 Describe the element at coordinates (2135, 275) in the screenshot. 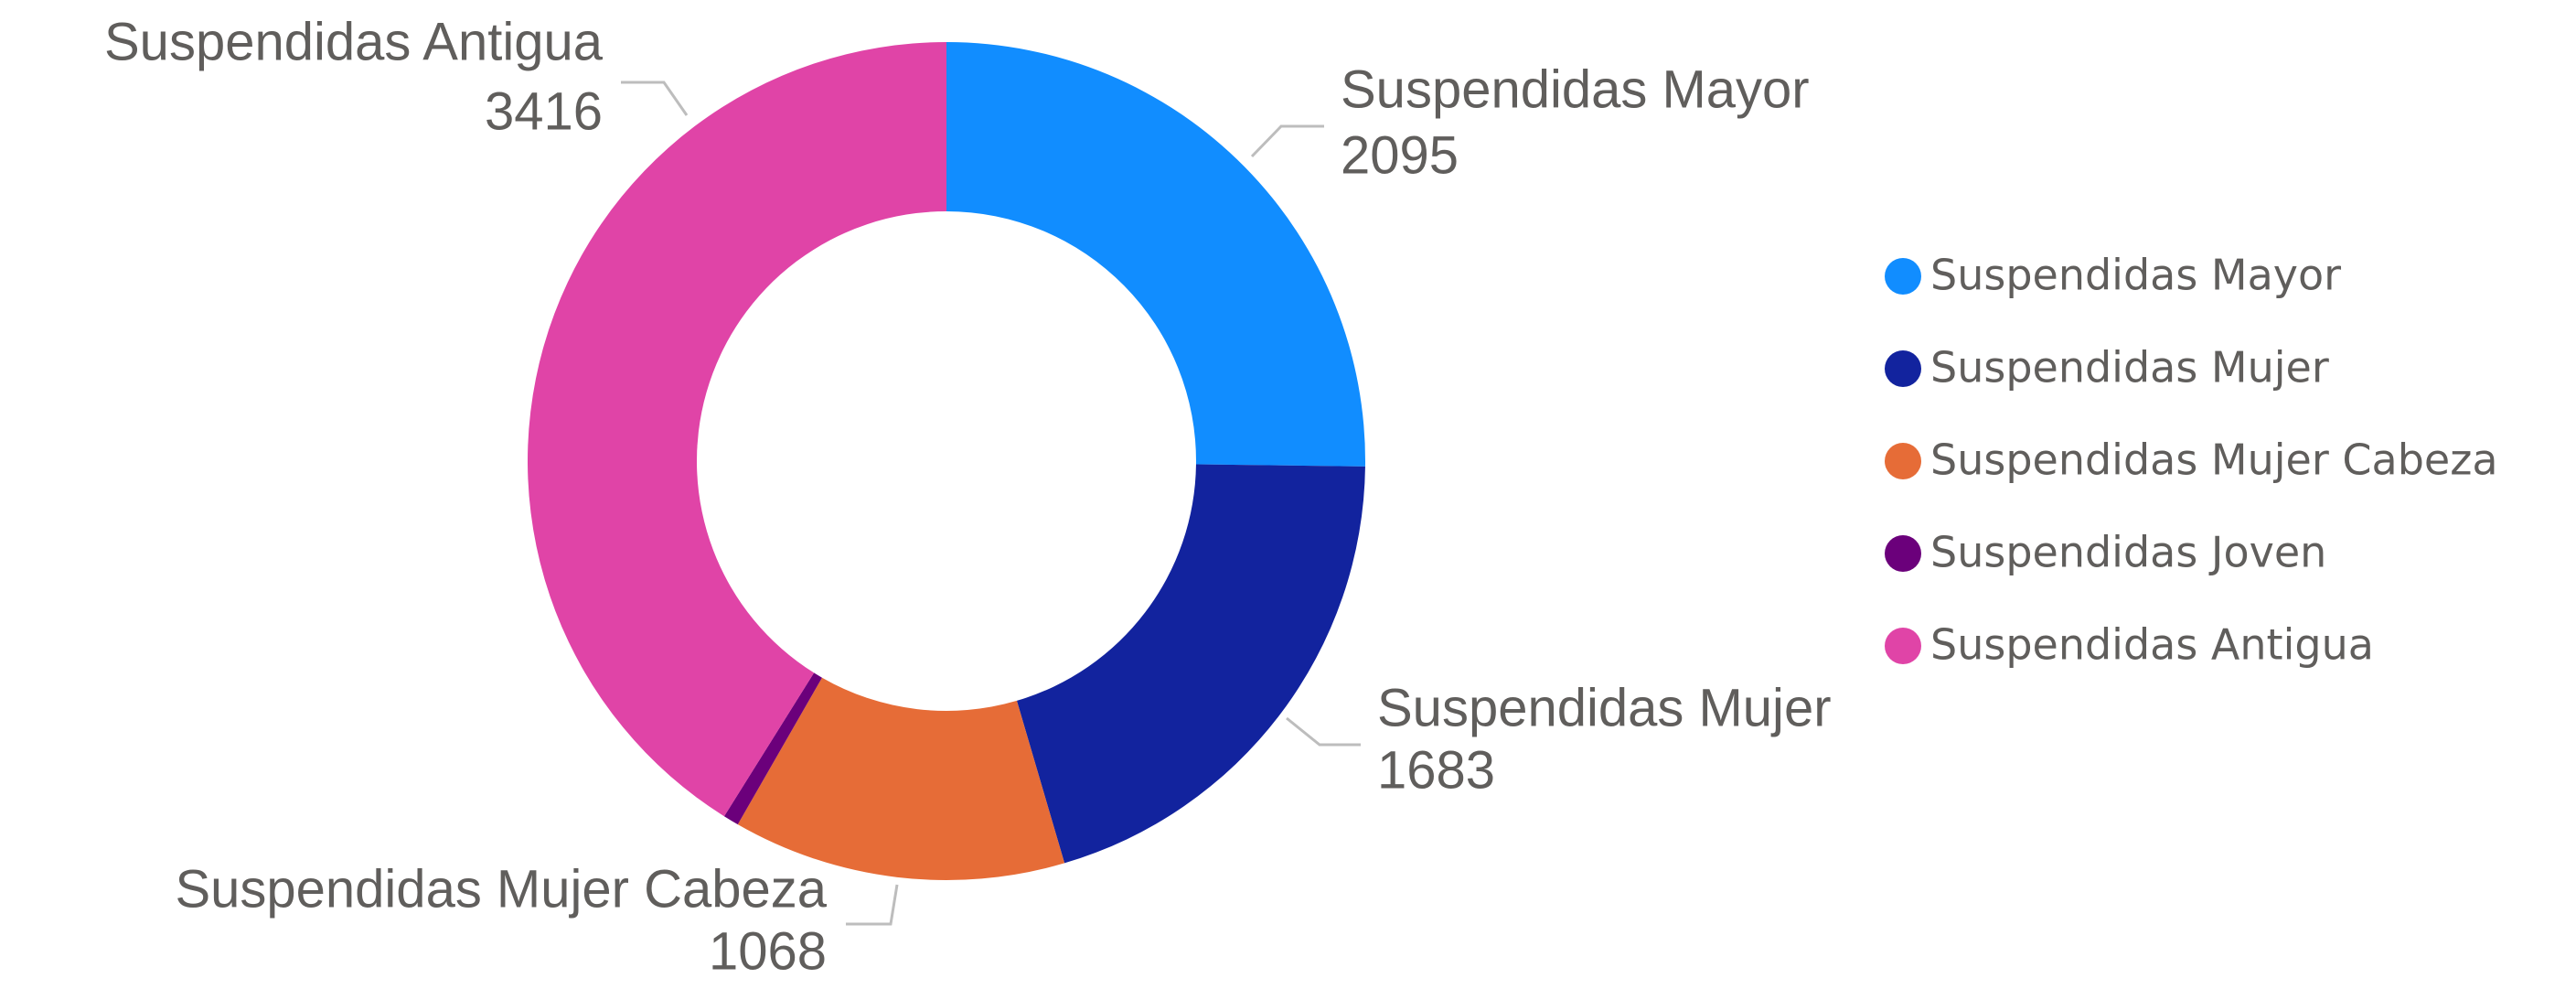

I see `legend-label: Suspendidas Mayor` at that location.